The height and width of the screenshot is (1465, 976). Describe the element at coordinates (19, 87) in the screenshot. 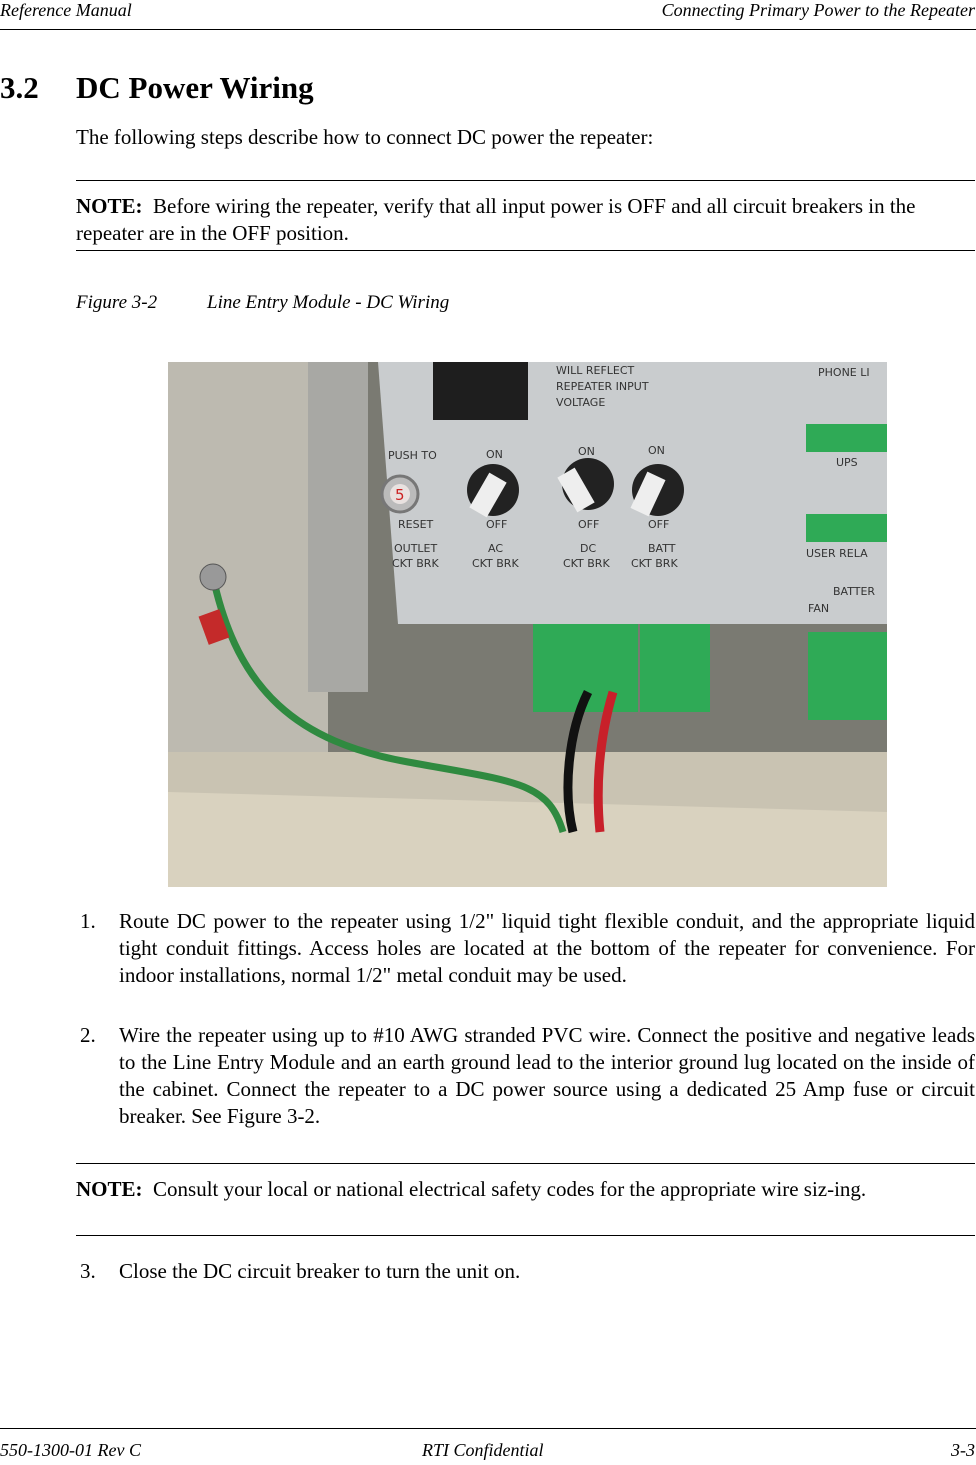

I see `section-number: 3.2` at that location.